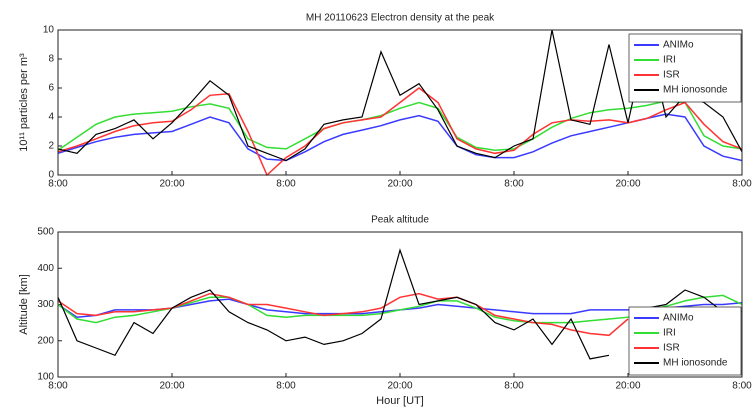 The image size is (756, 412). What do you see at coordinates (400, 401) in the screenshot?
I see `x-axis-label: Hour [UT]` at bounding box center [400, 401].